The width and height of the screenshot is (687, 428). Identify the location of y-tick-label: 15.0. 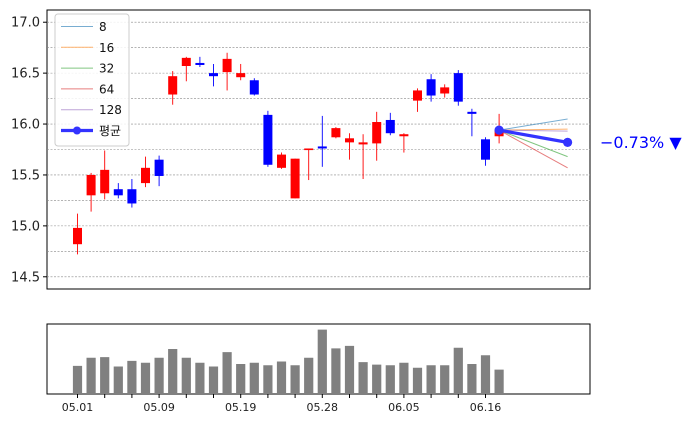
(25, 226).